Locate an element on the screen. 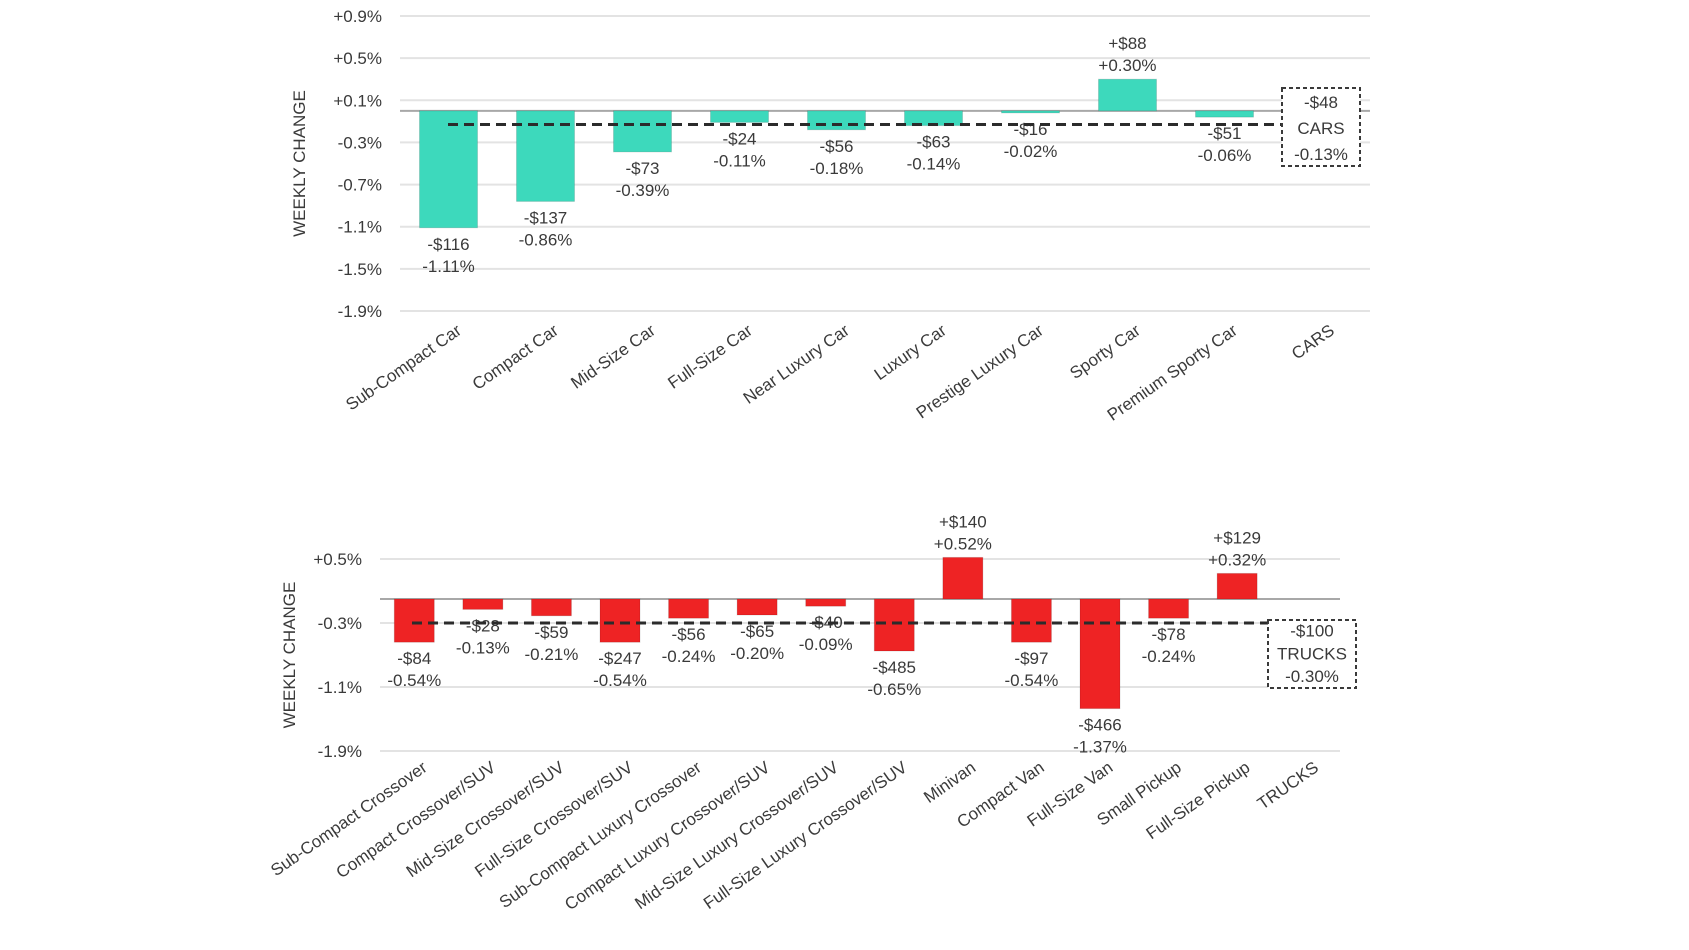  bar-dollar-label: -$116 is located at coordinates (448, 244).